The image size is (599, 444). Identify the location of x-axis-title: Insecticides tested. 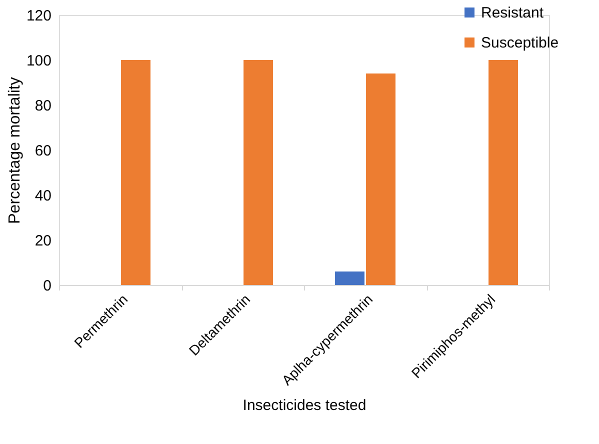
(304, 405).